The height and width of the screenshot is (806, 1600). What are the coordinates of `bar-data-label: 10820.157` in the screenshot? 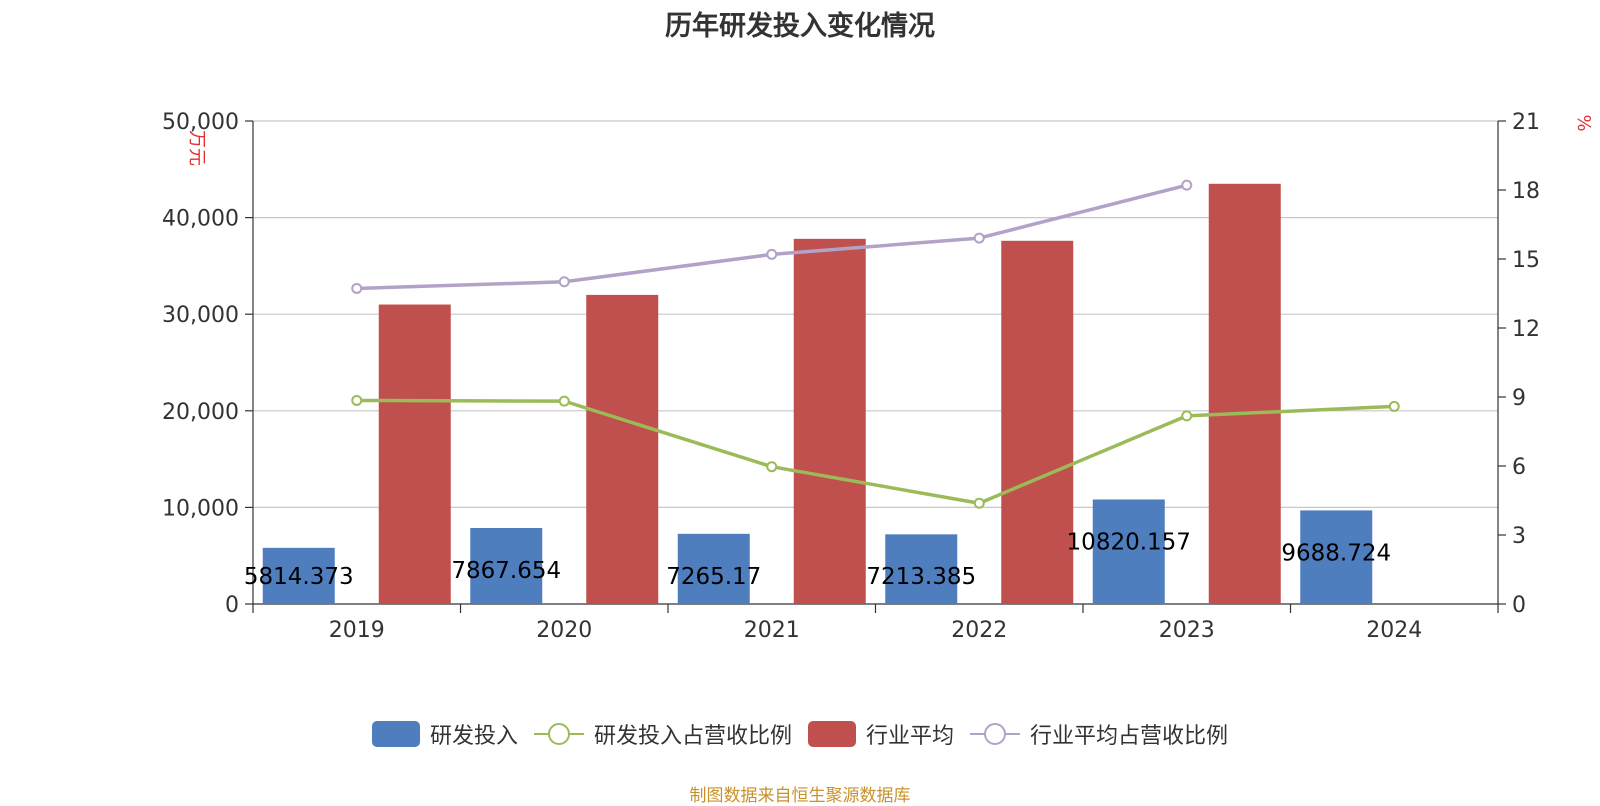 It's located at (1129, 542).